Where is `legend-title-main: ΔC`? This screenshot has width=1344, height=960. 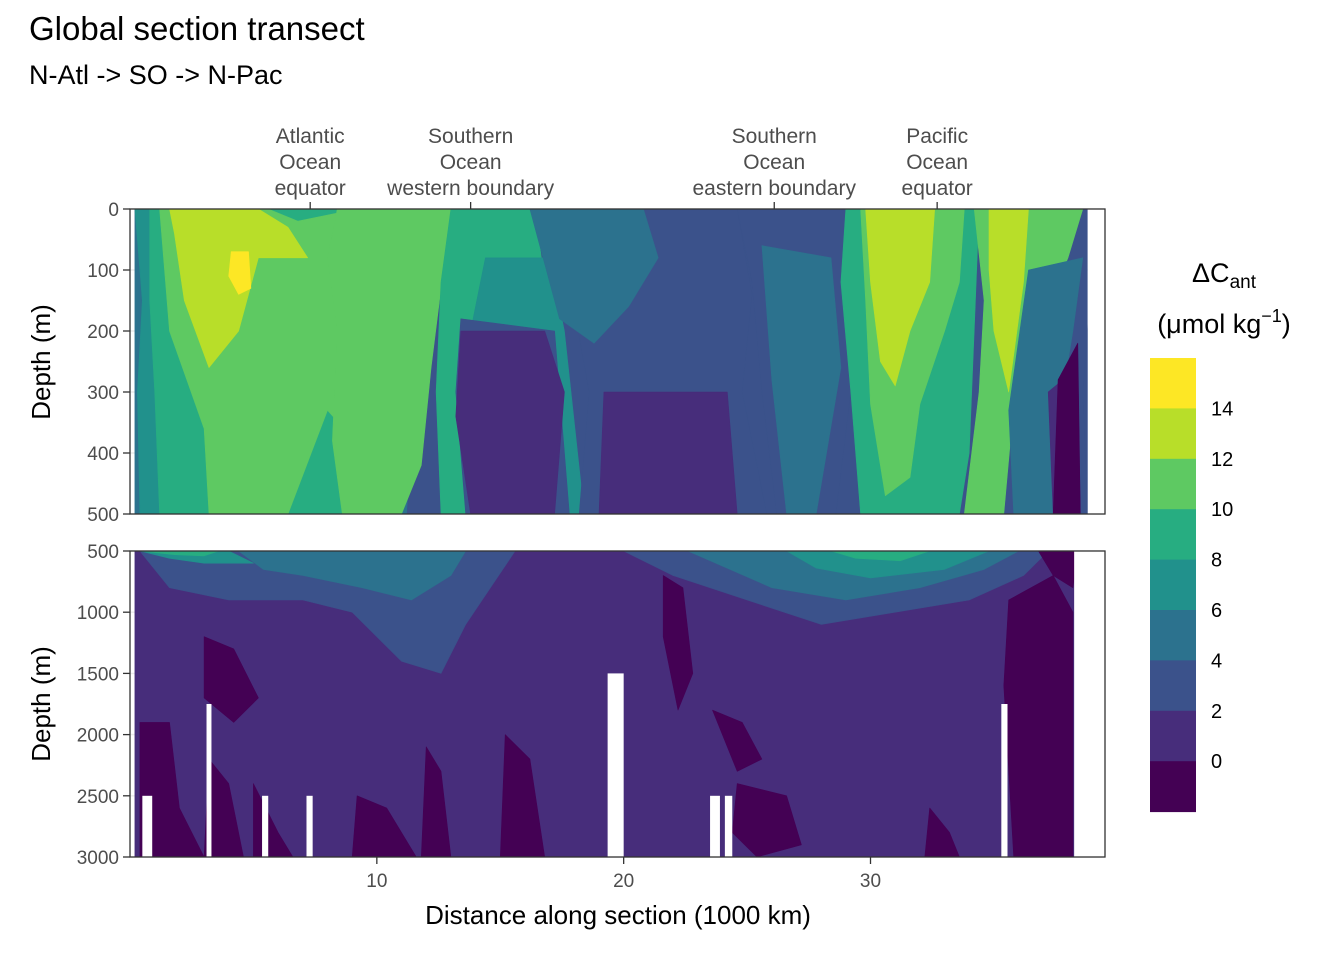 legend-title-main: ΔC is located at coordinates (1211, 273).